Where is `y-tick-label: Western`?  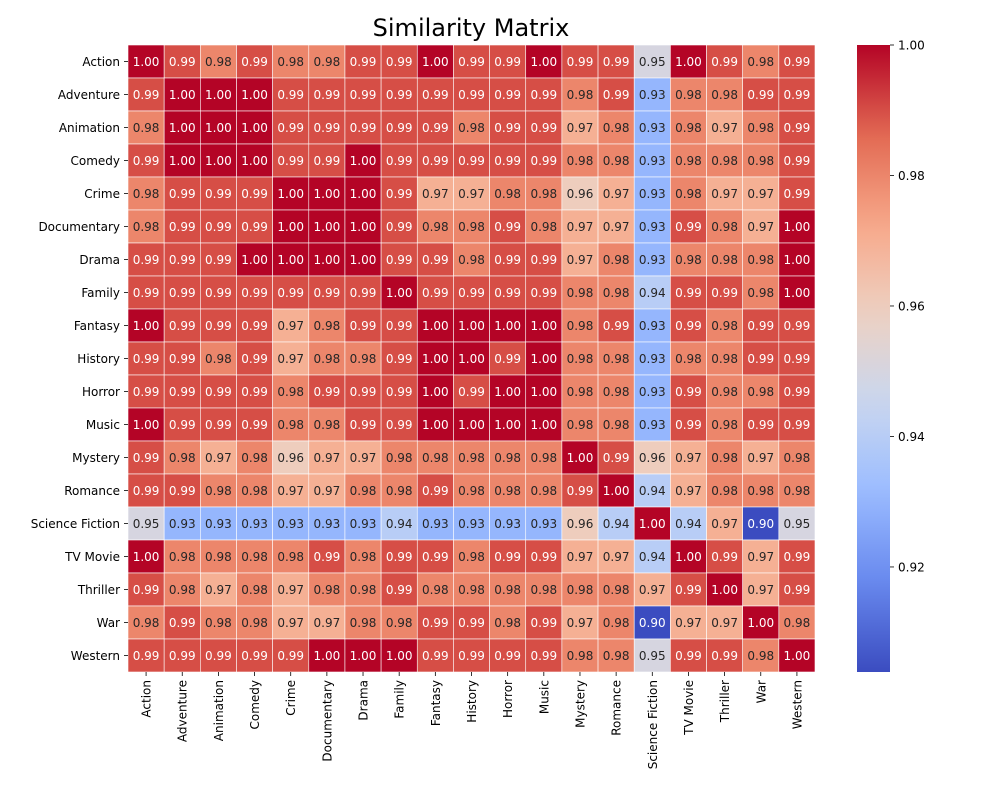
y-tick-label: Western is located at coordinates (95, 656).